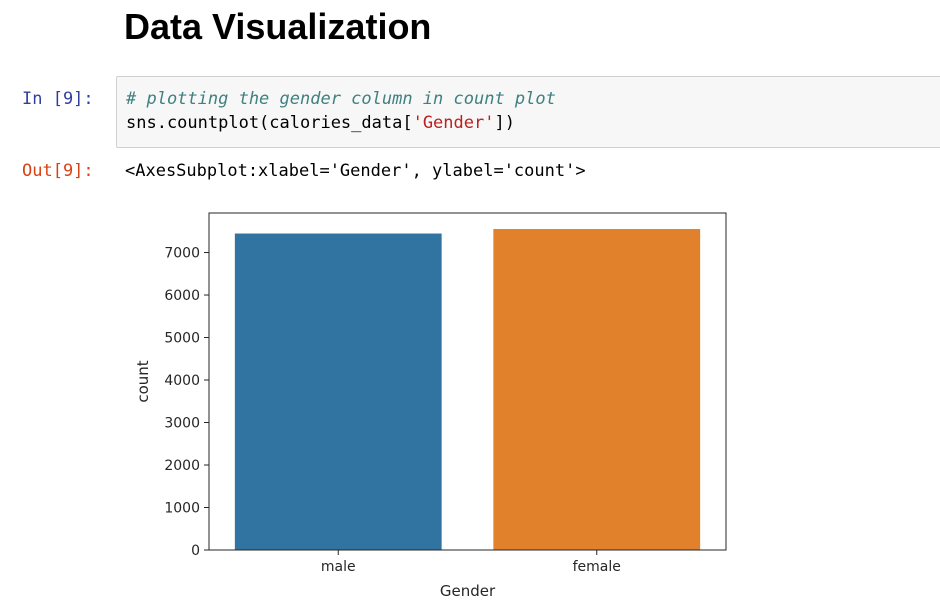 This screenshot has height=609, width=940. Describe the element at coordinates (597, 390) in the screenshot. I see `bar-female` at that location.